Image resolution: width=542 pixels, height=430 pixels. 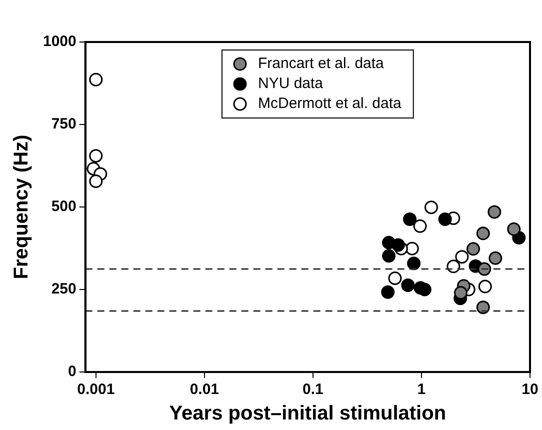 I want to click on y-tick-label: 1000, so click(x=59, y=41).